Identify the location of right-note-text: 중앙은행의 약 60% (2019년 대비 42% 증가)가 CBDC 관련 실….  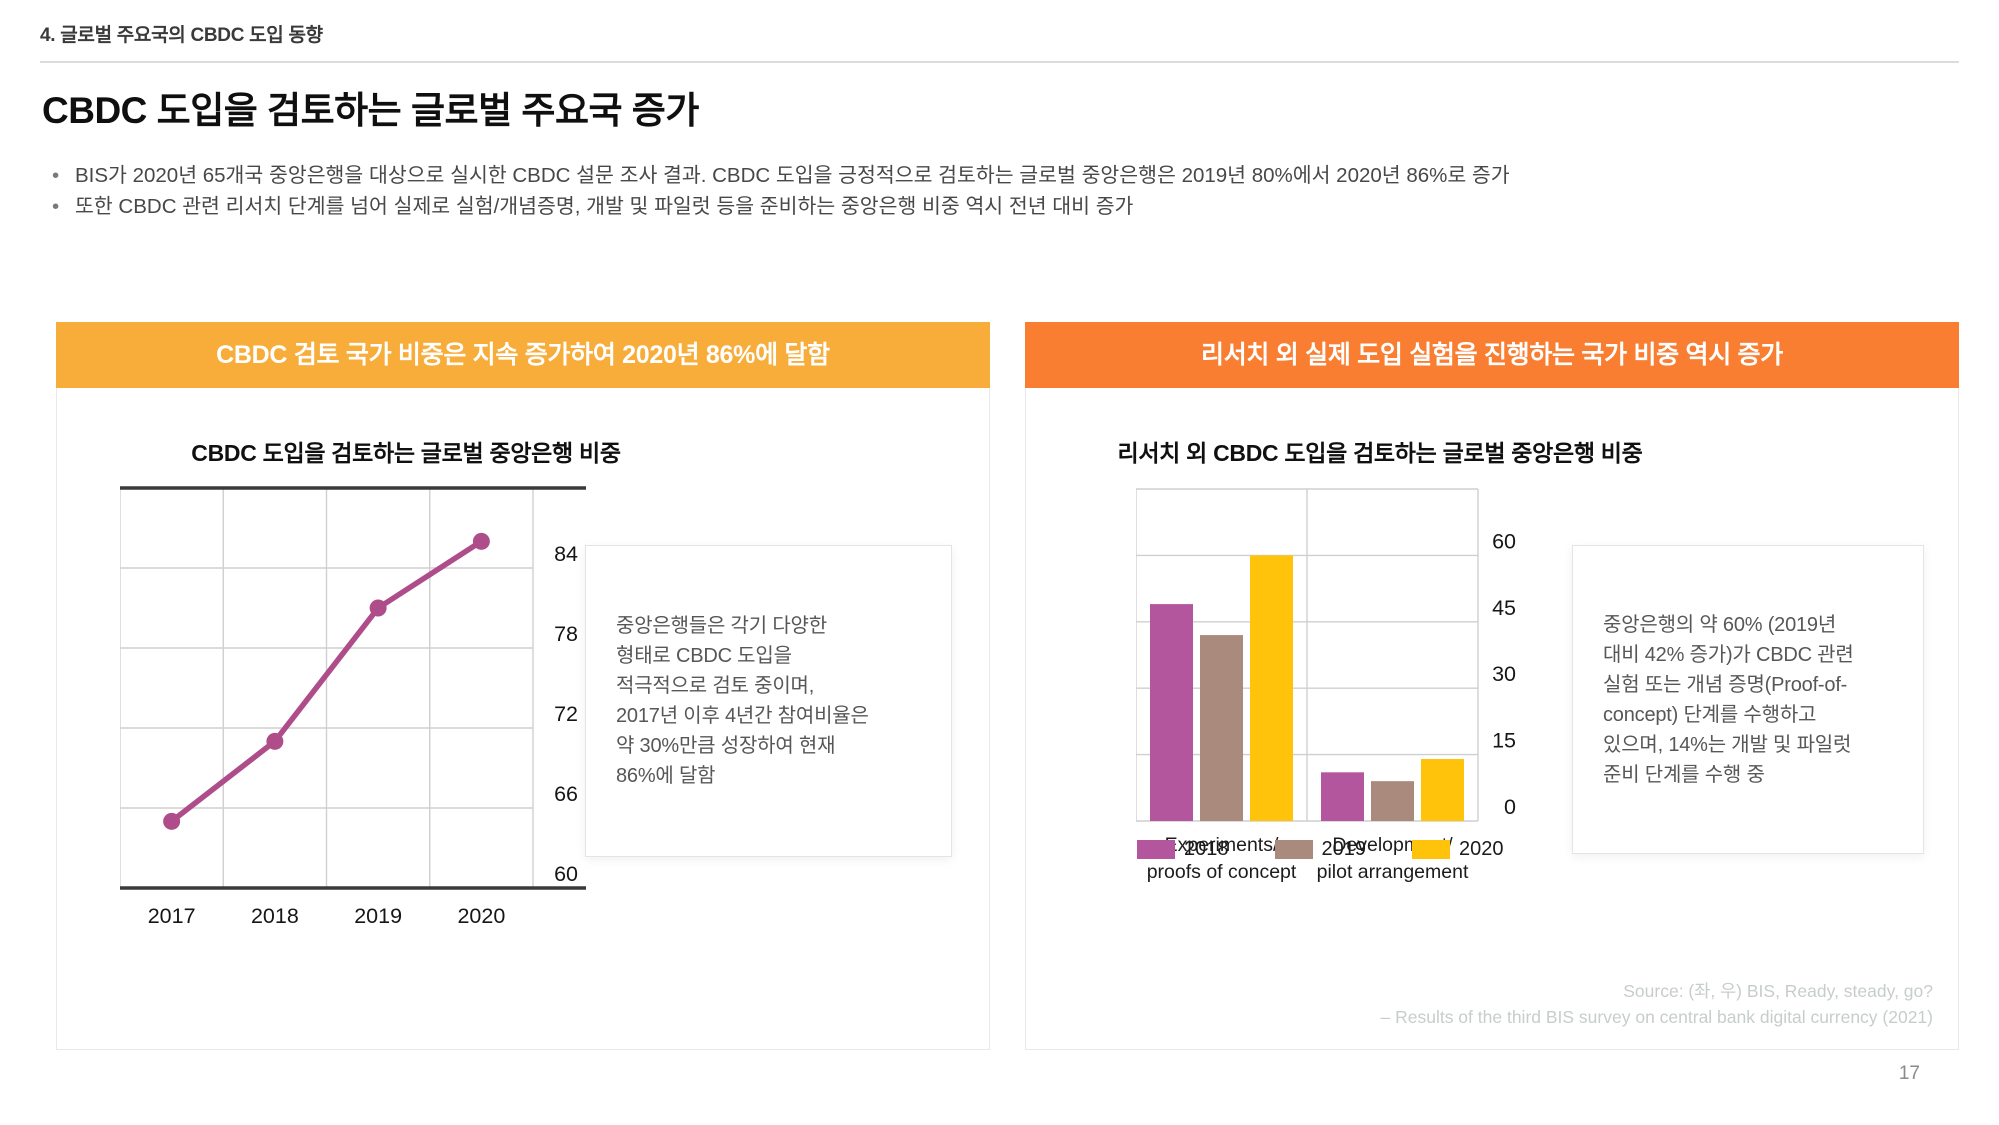
(1728, 699).